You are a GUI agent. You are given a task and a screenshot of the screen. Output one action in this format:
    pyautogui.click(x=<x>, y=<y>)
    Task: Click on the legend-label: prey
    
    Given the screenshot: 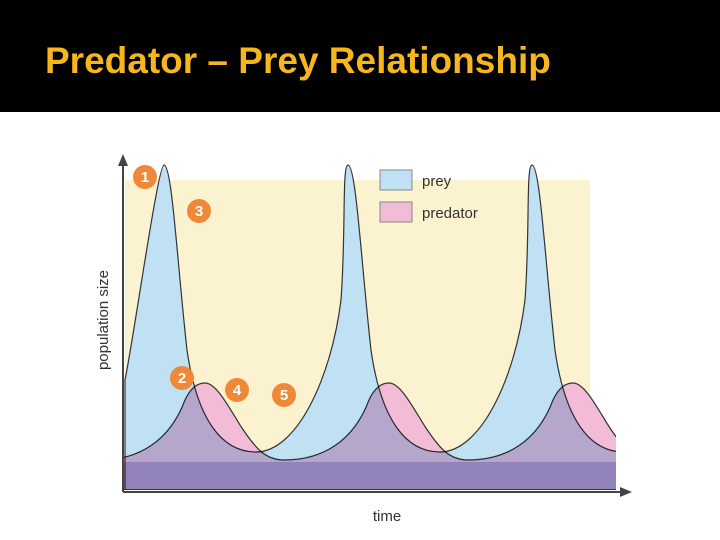 What is the action you would take?
    pyautogui.click(x=437, y=181)
    